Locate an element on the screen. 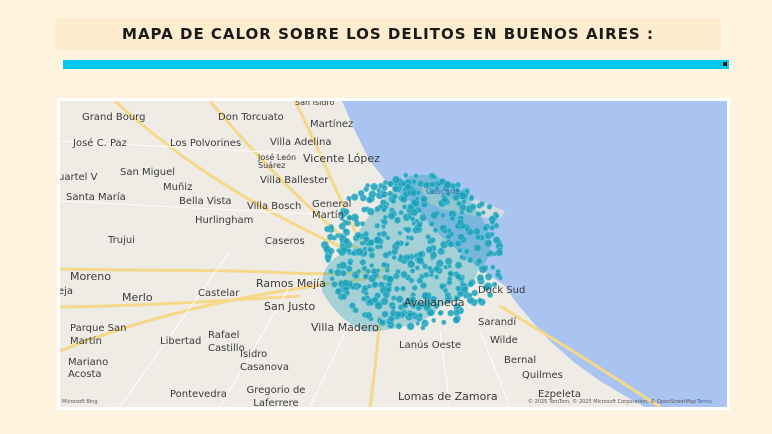 The width and height of the screenshot is (772, 434). map-label: Bella Vista is located at coordinates (205, 201).